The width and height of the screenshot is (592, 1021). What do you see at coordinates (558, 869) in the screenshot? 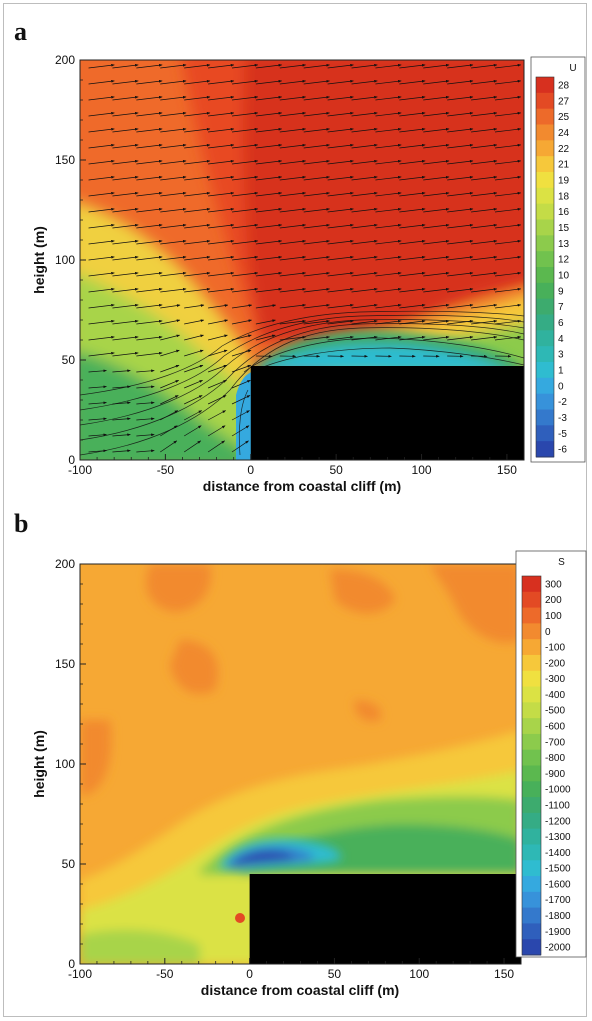
I see `colorbar-level: -1500` at bounding box center [558, 869].